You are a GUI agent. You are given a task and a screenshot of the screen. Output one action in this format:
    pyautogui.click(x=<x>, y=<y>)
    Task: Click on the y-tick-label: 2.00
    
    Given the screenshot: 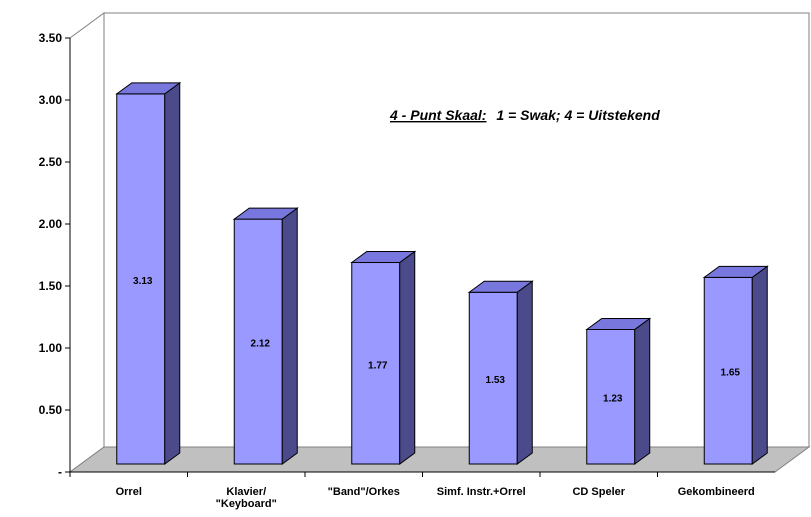 What is the action you would take?
    pyautogui.click(x=51, y=224)
    